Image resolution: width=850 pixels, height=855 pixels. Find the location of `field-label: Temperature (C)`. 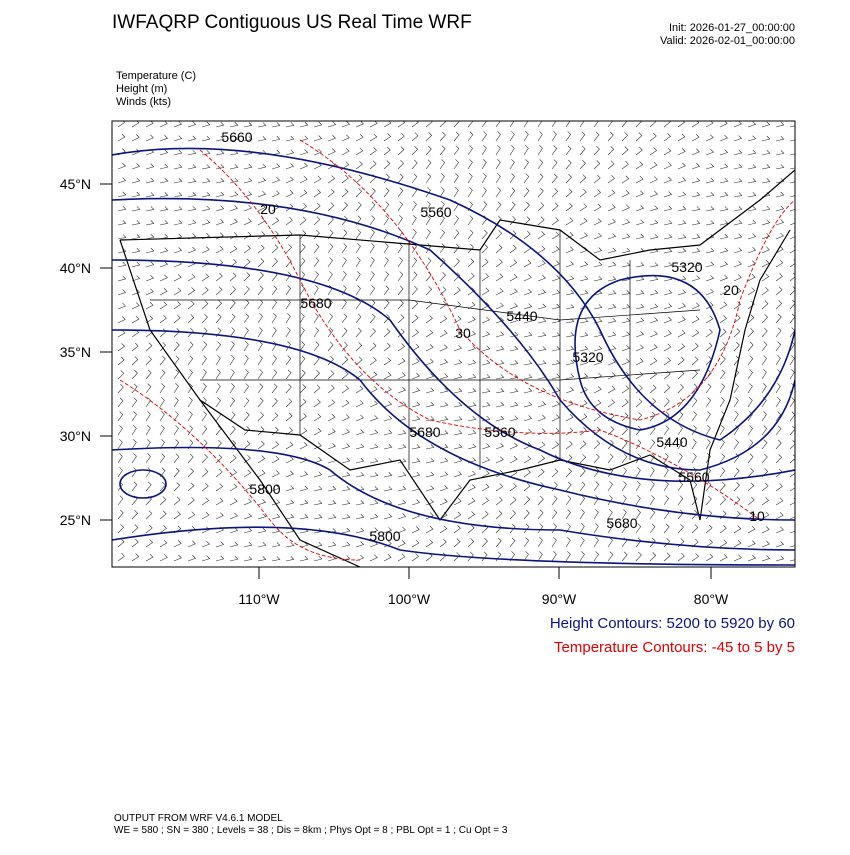

field-label: Temperature (C) is located at coordinates (156, 76).